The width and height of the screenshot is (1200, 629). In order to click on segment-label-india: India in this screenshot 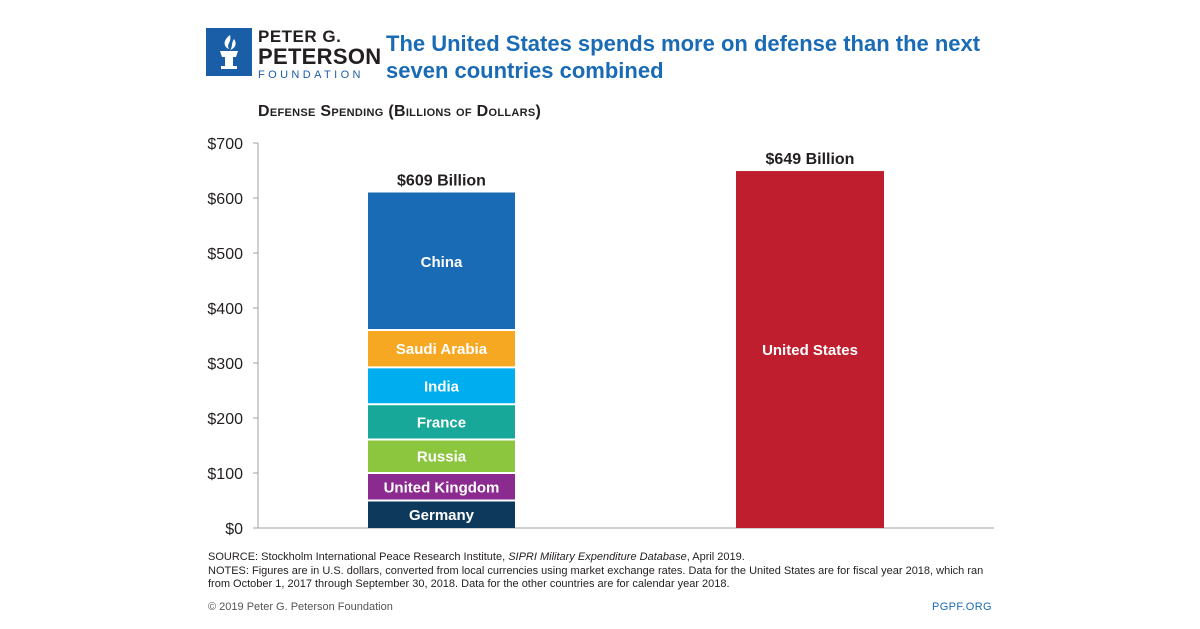, I will do `click(442, 386)`.